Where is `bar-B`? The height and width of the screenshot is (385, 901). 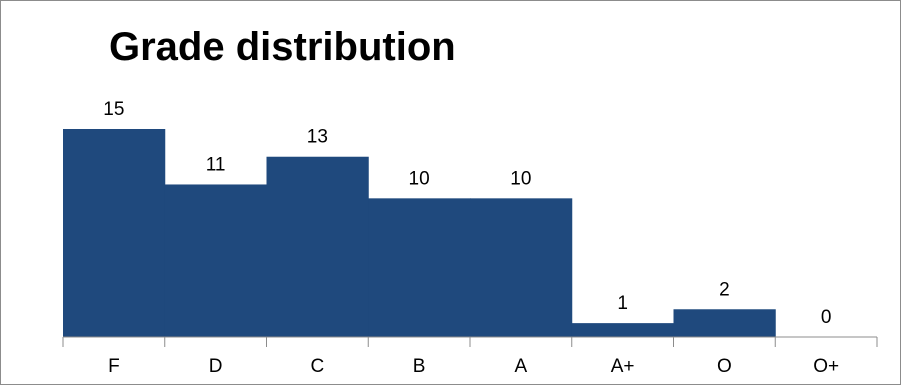
bar-B is located at coordinates (419, 267).